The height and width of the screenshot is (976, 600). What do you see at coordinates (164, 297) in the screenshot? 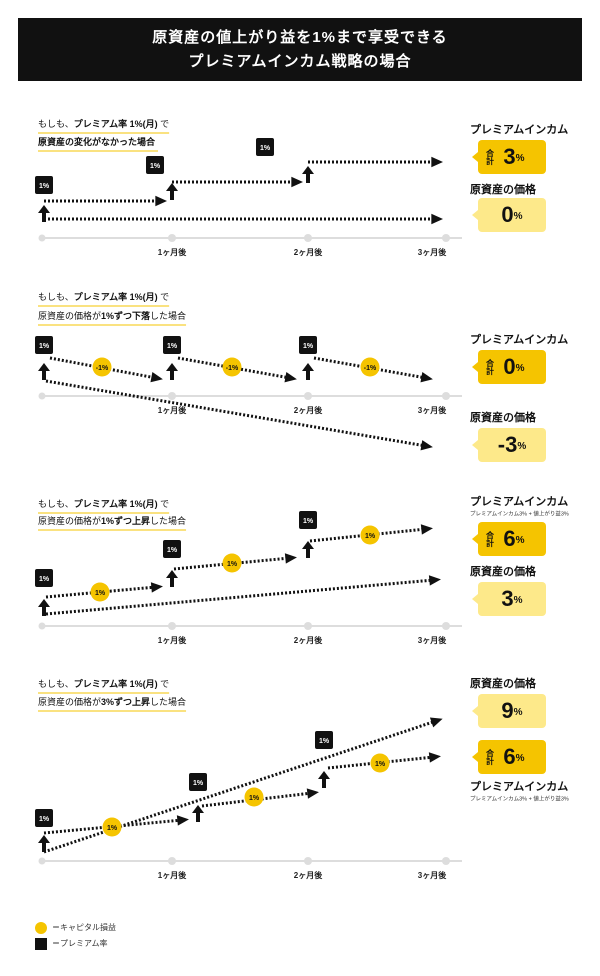
I see `condition-segment: で` at bounding box center [164, 297].